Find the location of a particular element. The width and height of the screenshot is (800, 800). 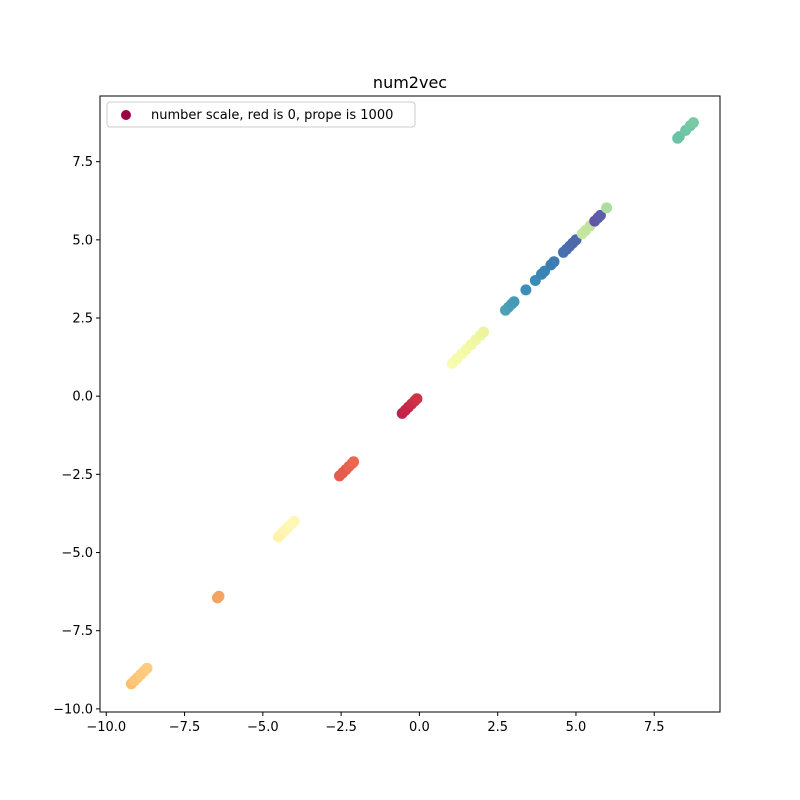

y-tick-label: −2.5 is located at coordinates (77, 475).